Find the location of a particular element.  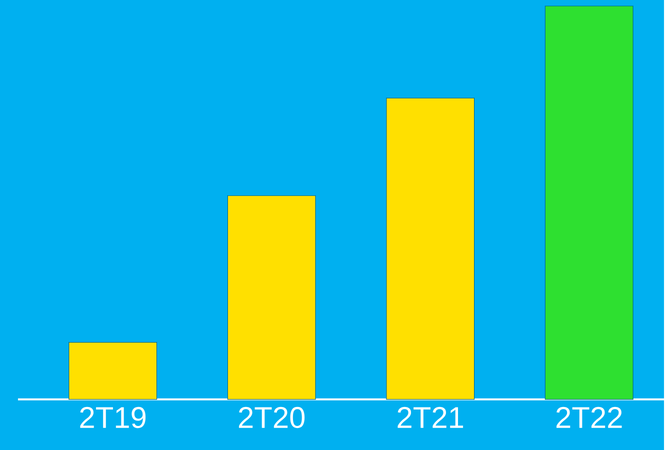

x-tick-label: 2T20 is located at coordinates (271, 417).